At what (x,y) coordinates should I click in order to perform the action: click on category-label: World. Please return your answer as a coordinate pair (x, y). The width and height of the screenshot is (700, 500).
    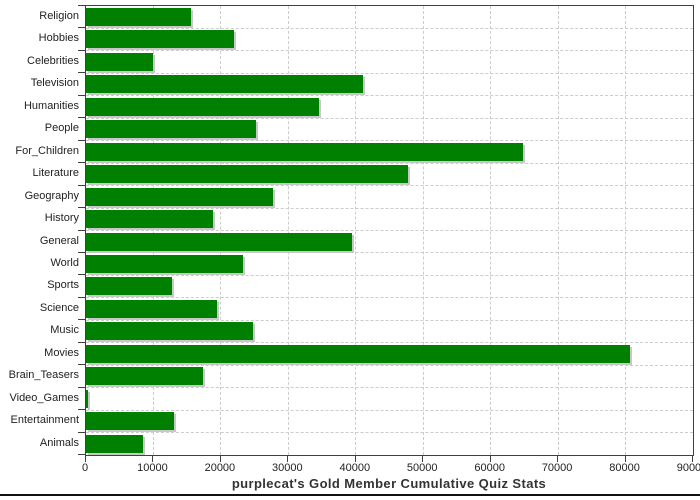
    Looking at the image, I should click on (64, 262).